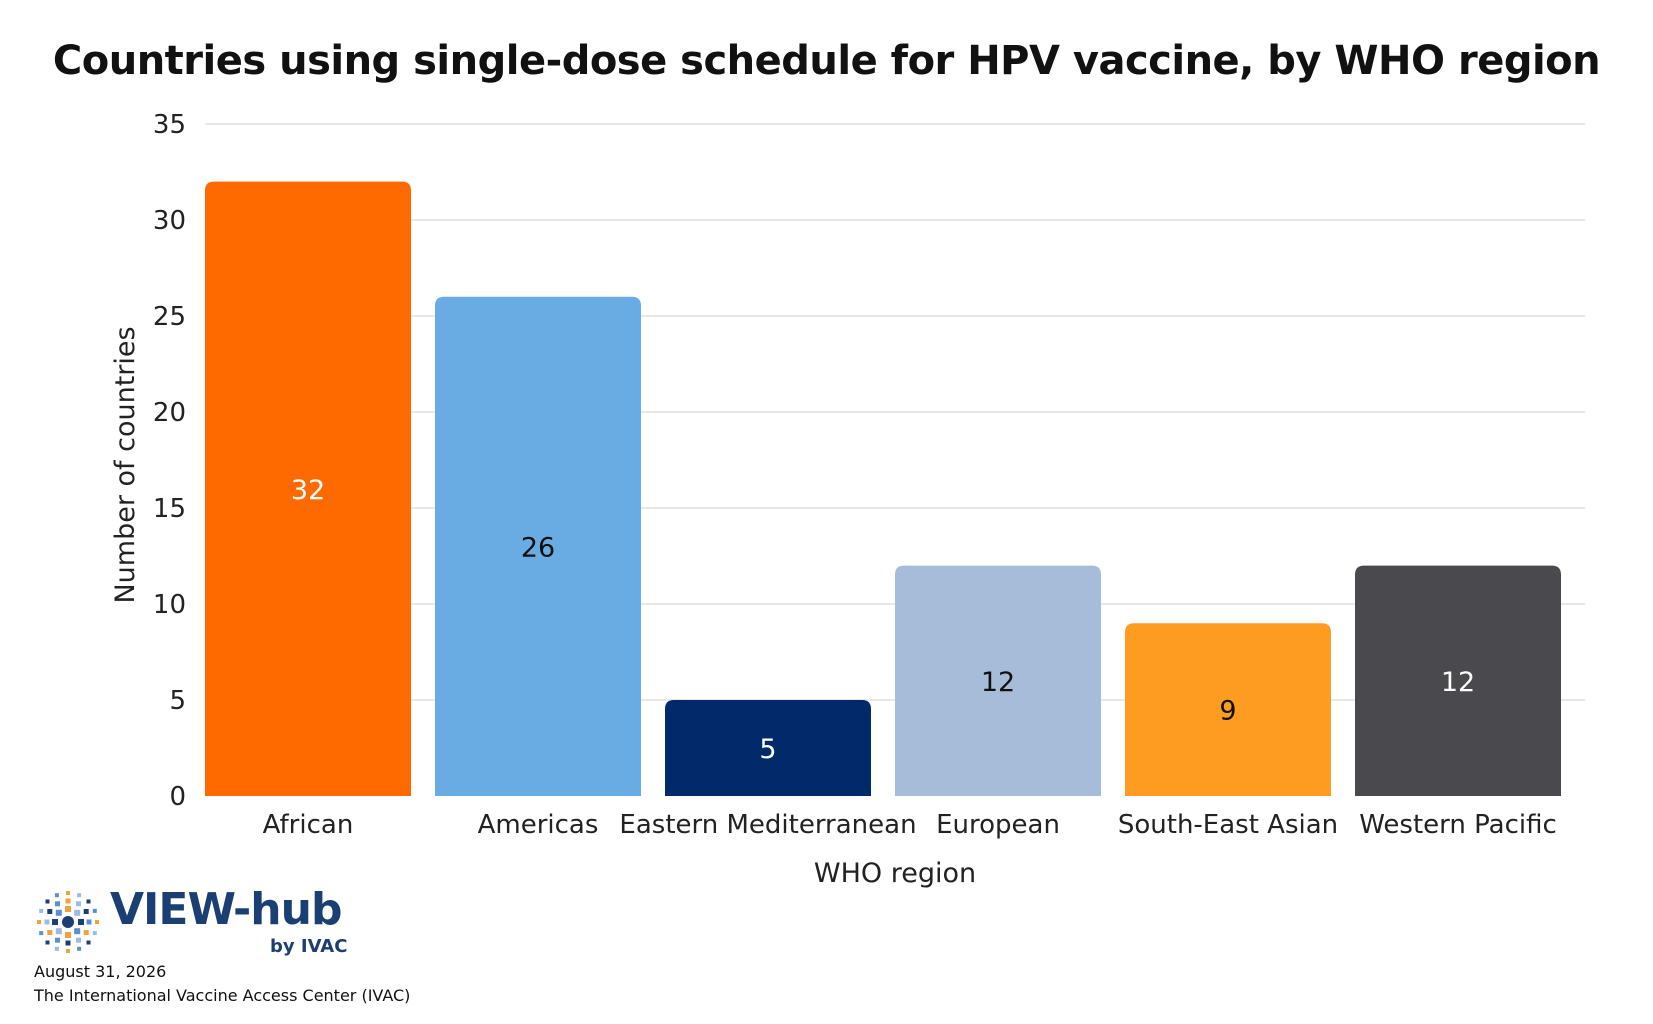 Image resolution: width=1653 pixels, height=1024 pixels. Describe the element at coordinates (169, 413) in the screenshot. I see `y-tick-label: 20` at that location.